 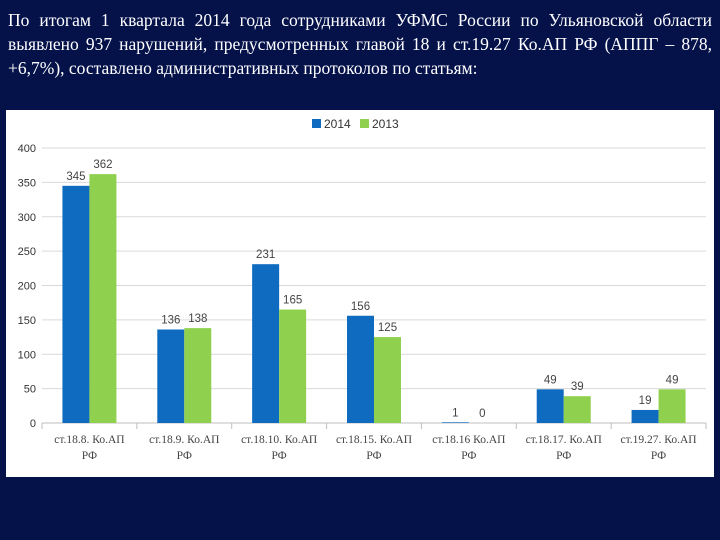 I want to click on data-label: 125, so click(x=387, y=328).